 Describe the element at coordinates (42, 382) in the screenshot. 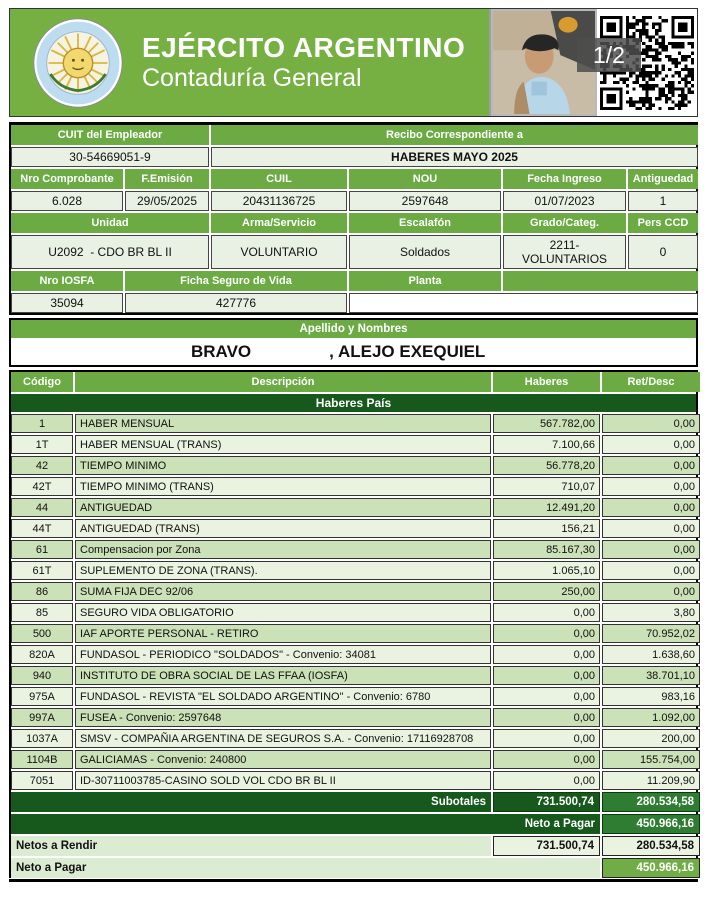

I see `col-header-code: Código` at that location.